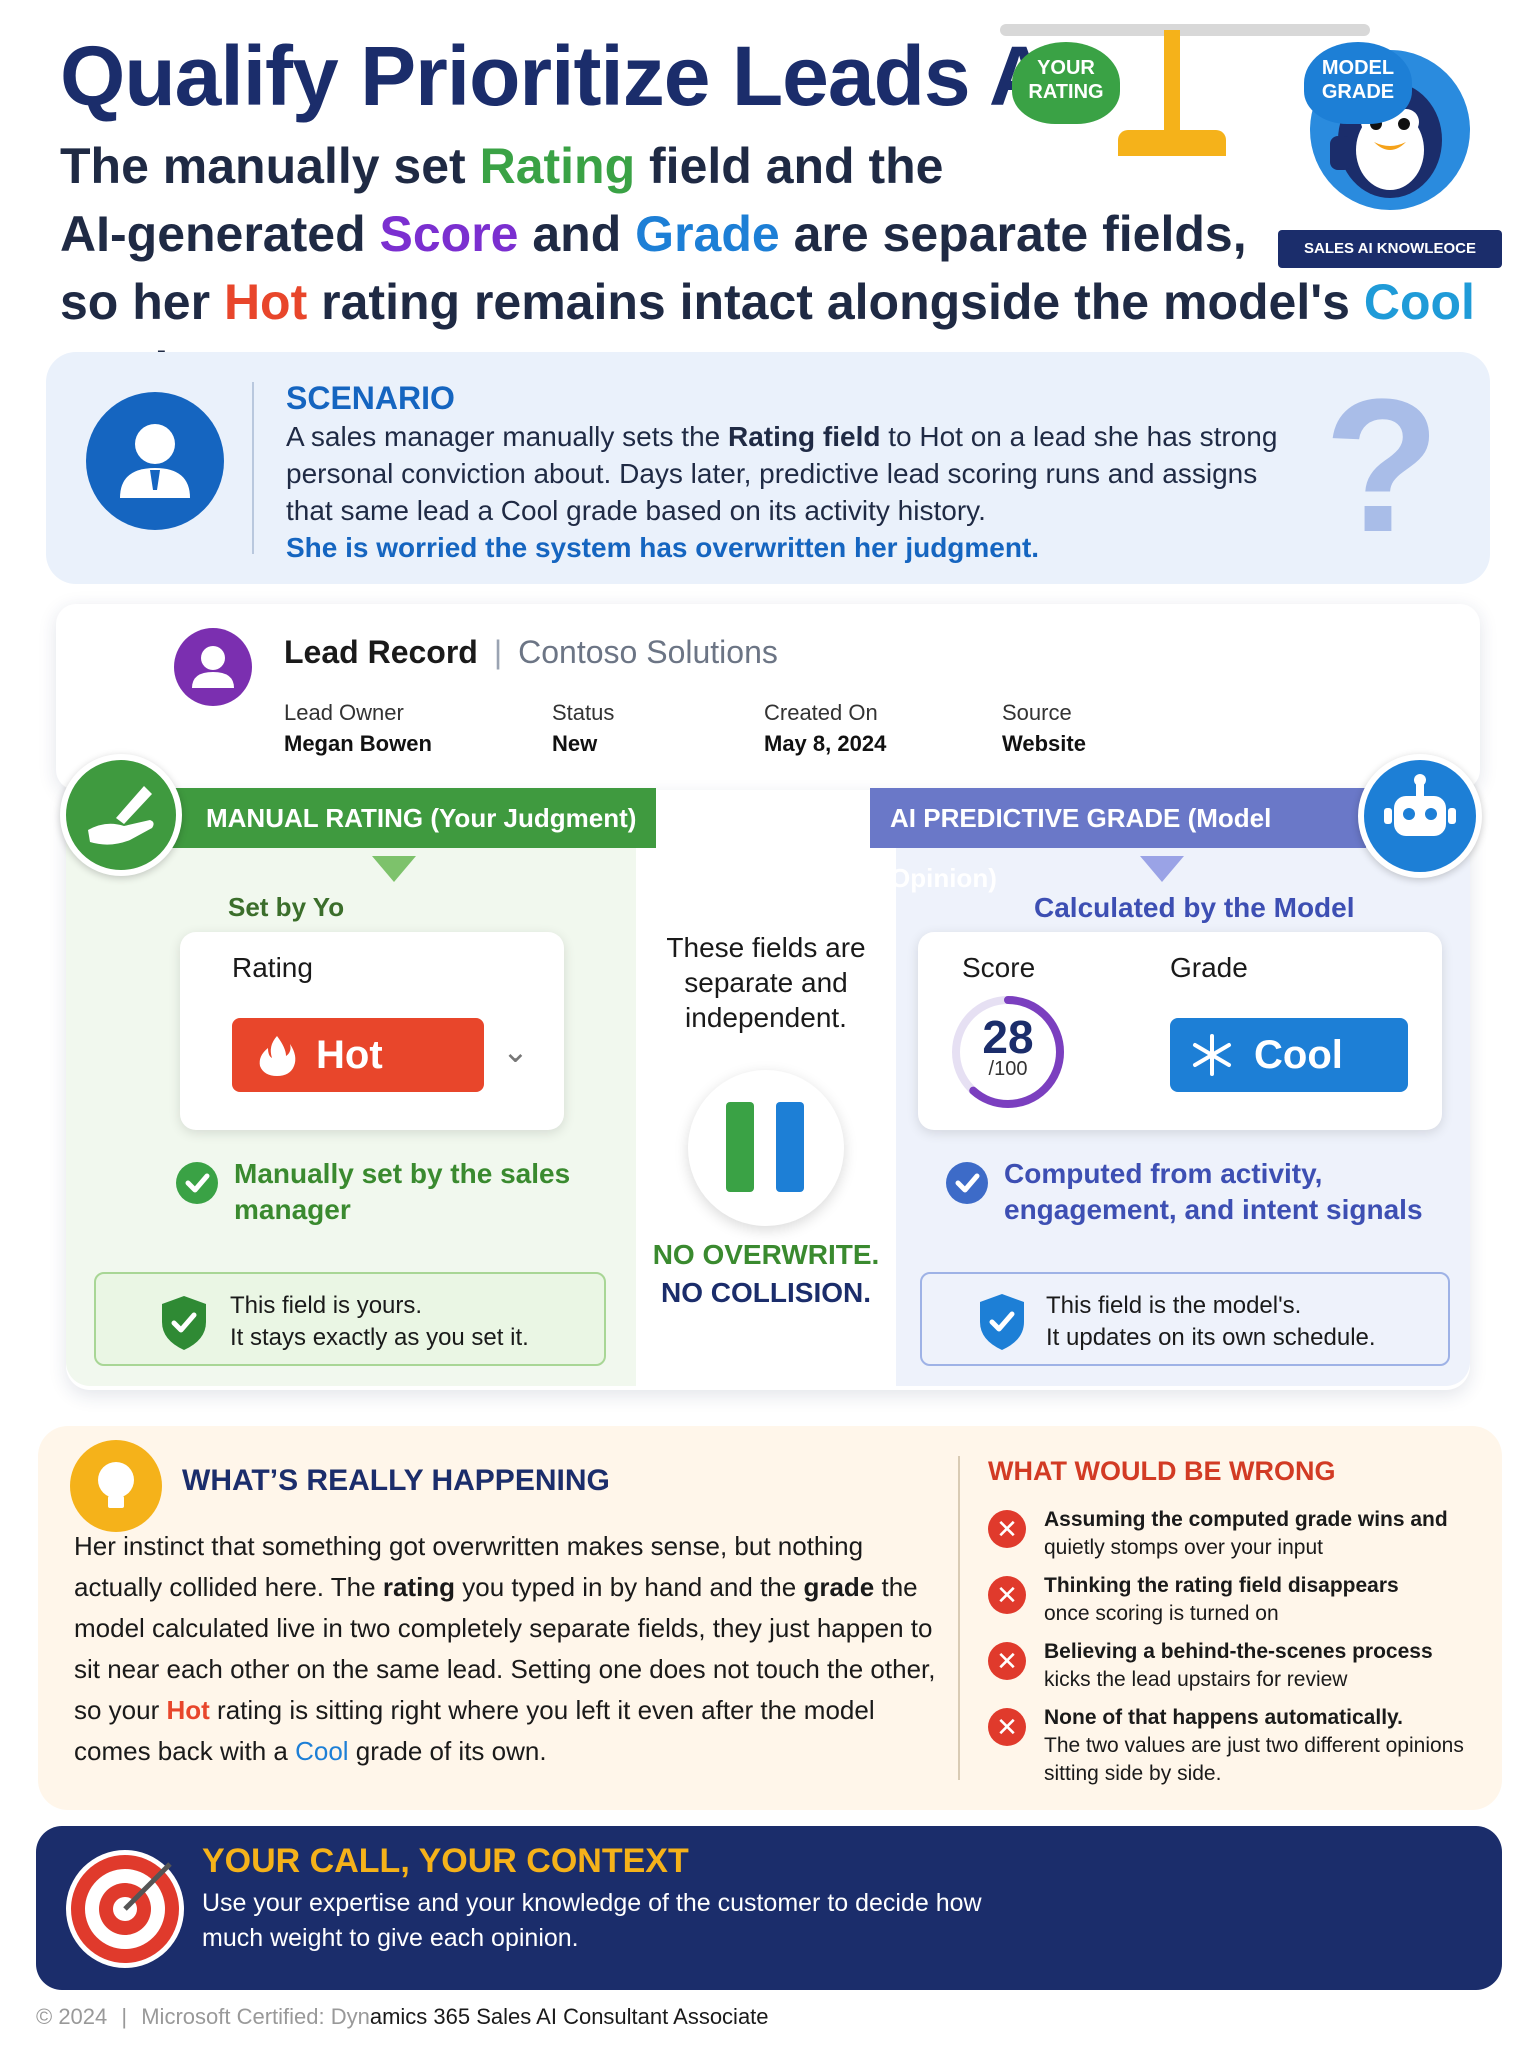  What do you see at coordinates (1162, 1471) in the screenshot?
I see `wrong-title: WHAT WOULD BE WRONG` at bounding box center [1162, 1471].